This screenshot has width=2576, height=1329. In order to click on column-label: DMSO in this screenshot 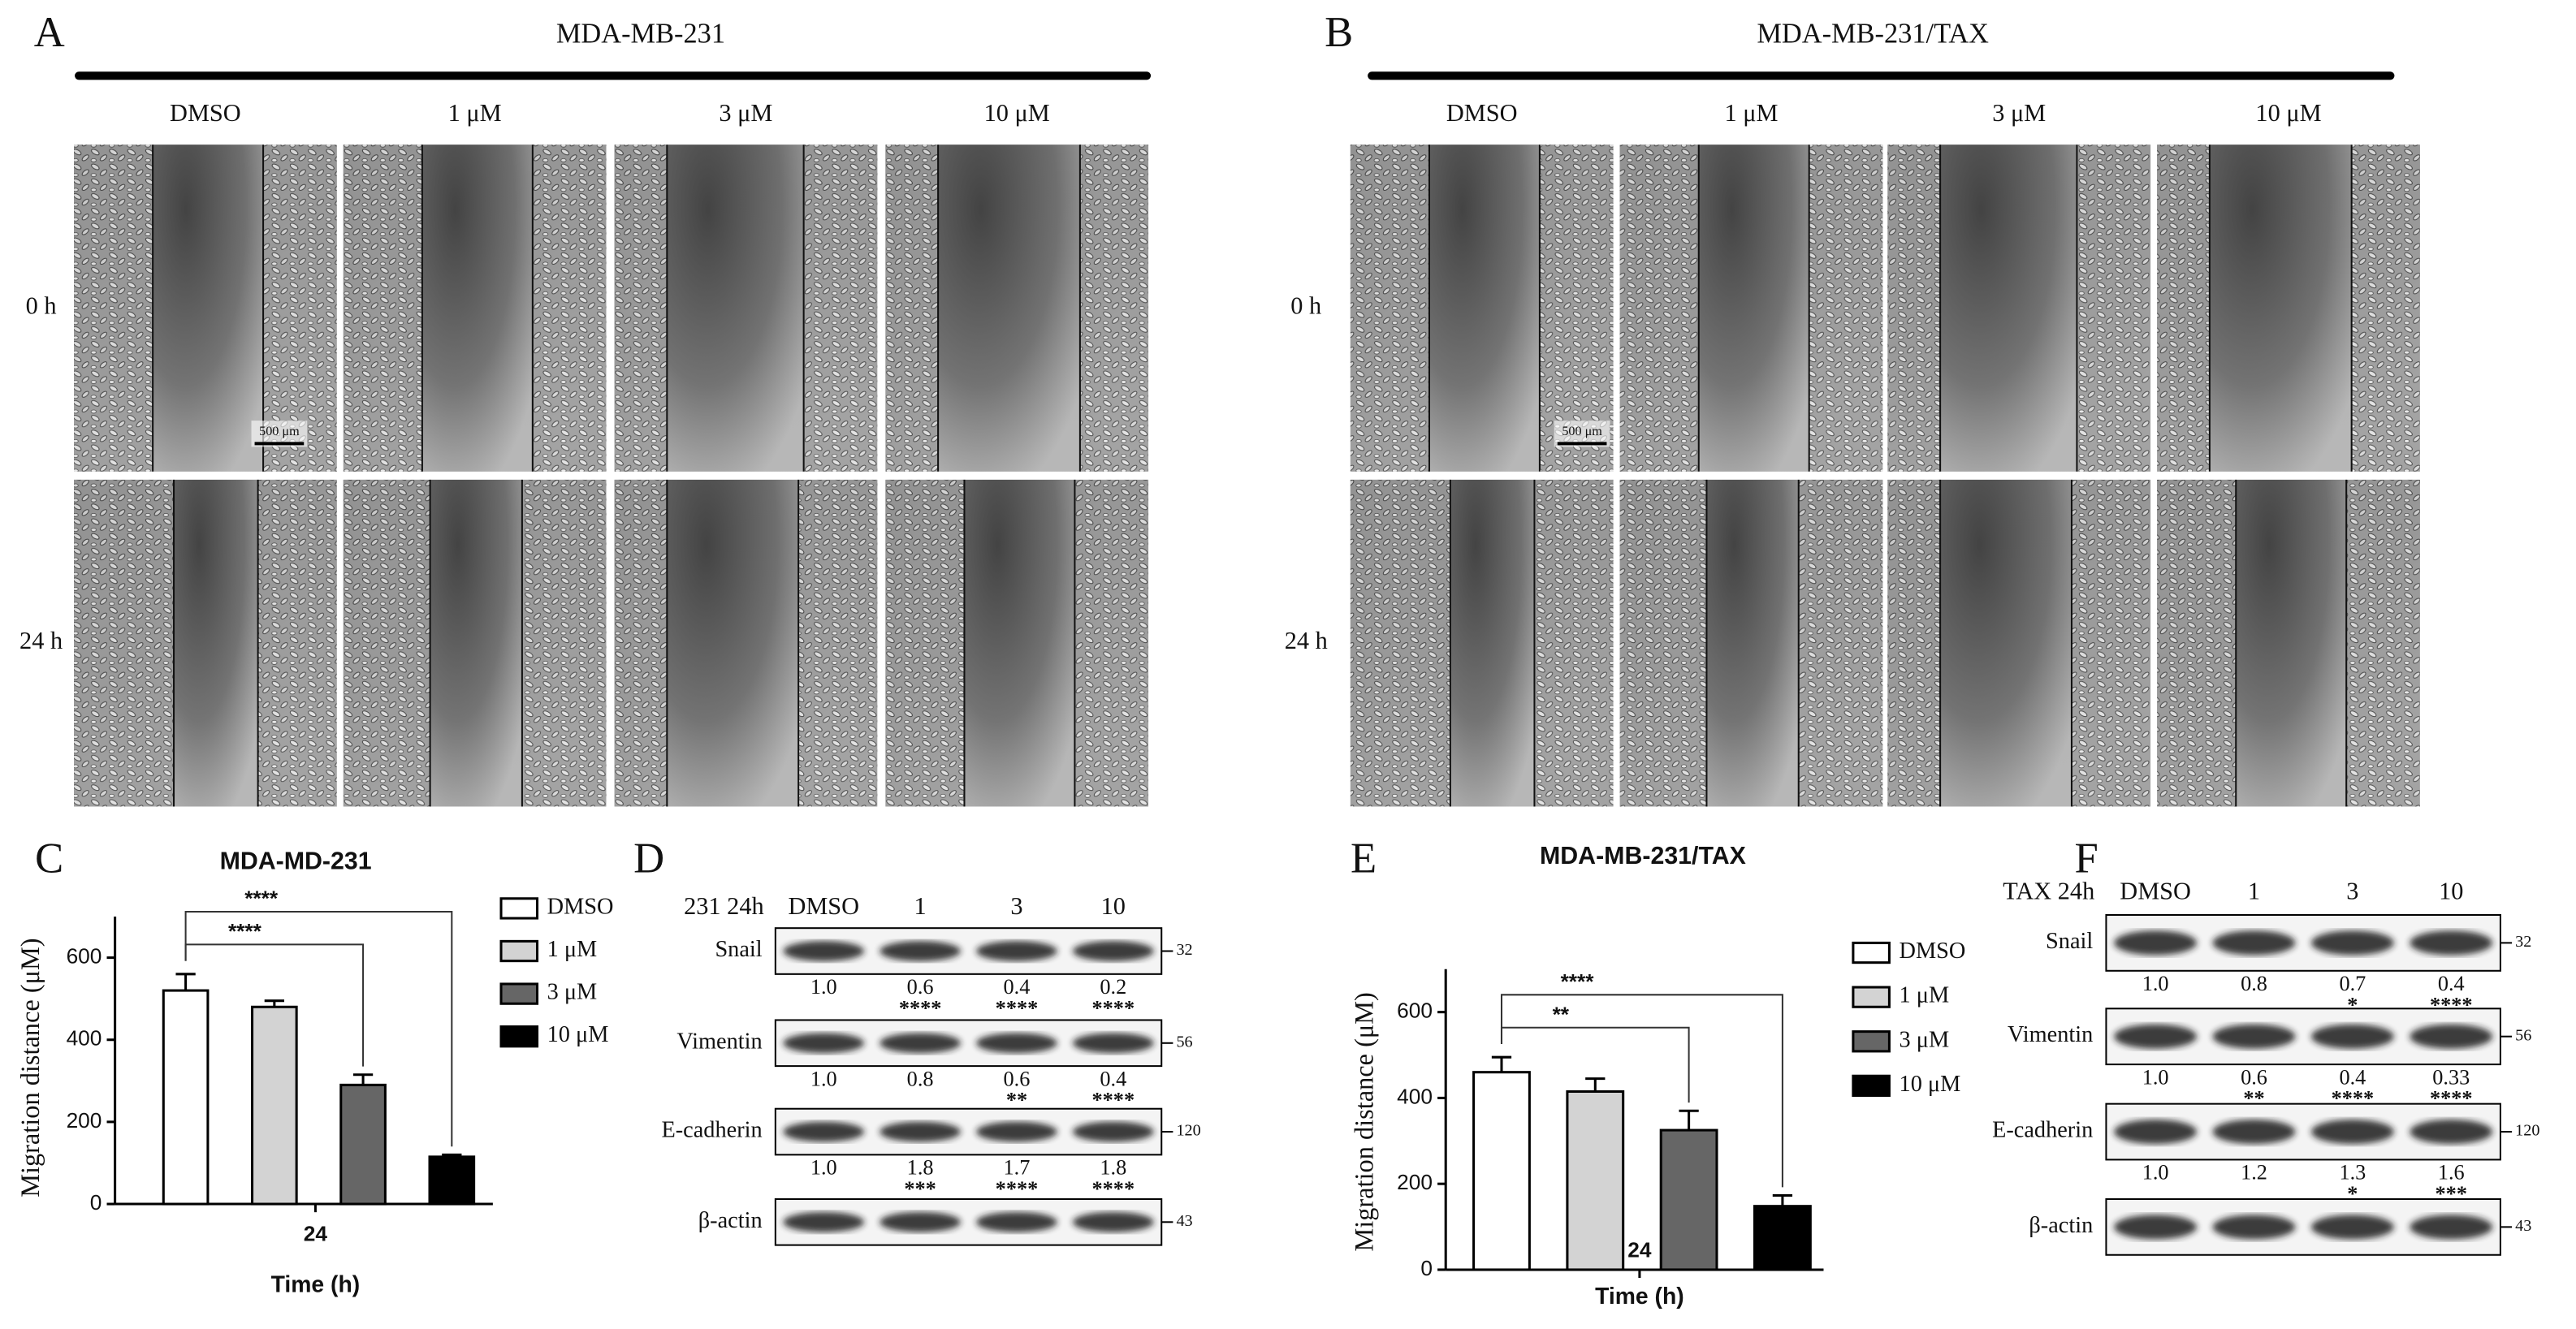, I will do `click(1482, 113)`.